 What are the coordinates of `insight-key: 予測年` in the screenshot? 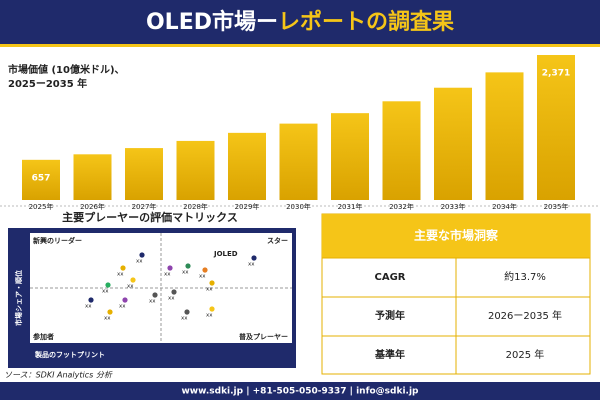 It's located at (390, 315).